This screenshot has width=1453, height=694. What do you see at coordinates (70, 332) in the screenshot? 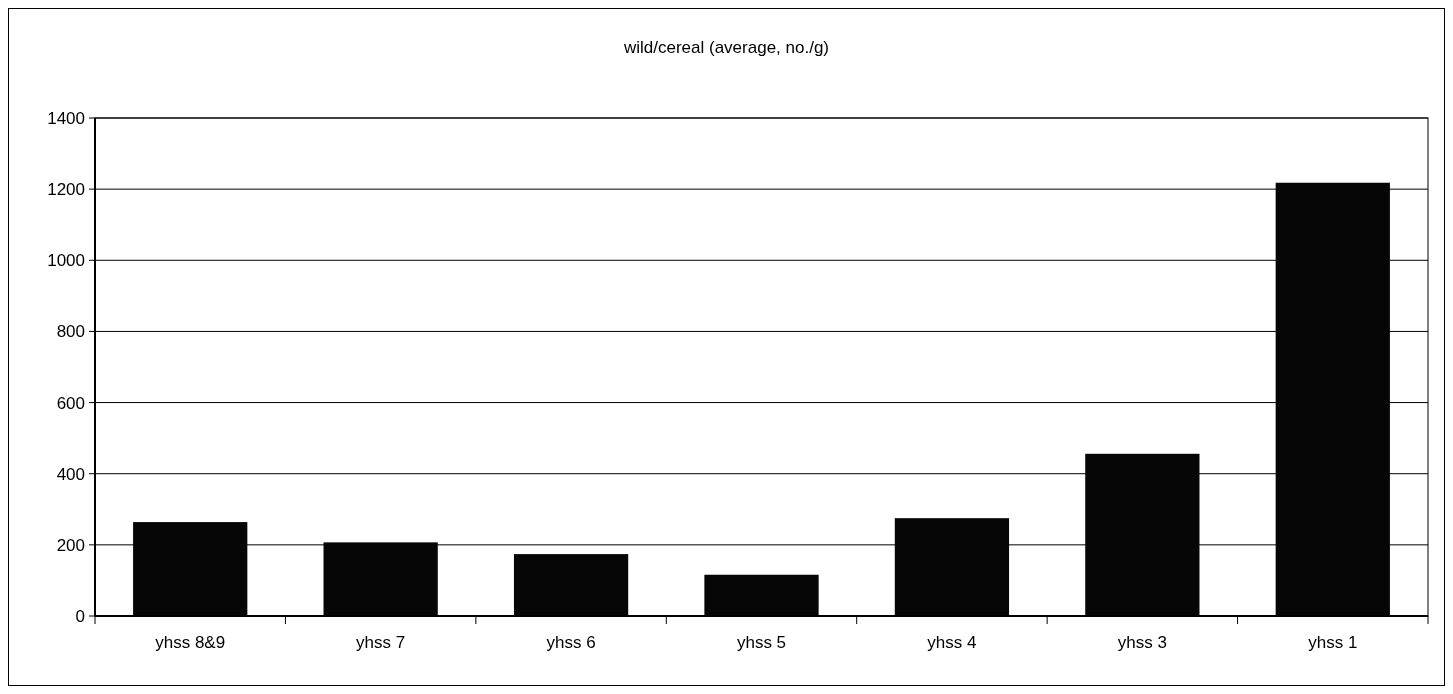
I see `y-tick-label: 800` at bounding box center [70, 332].